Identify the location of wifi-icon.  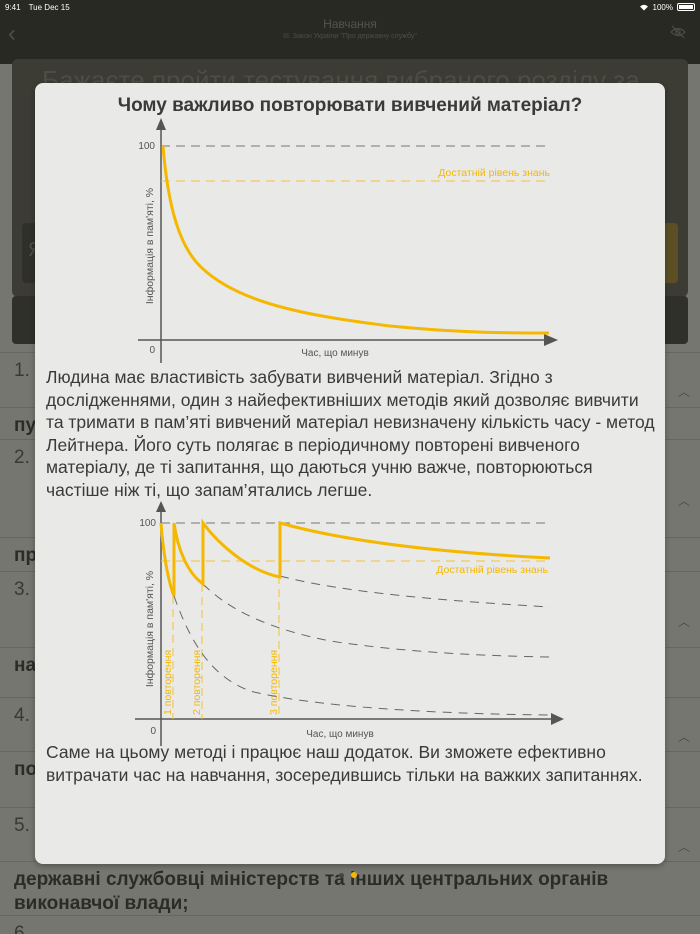
(643, 7).